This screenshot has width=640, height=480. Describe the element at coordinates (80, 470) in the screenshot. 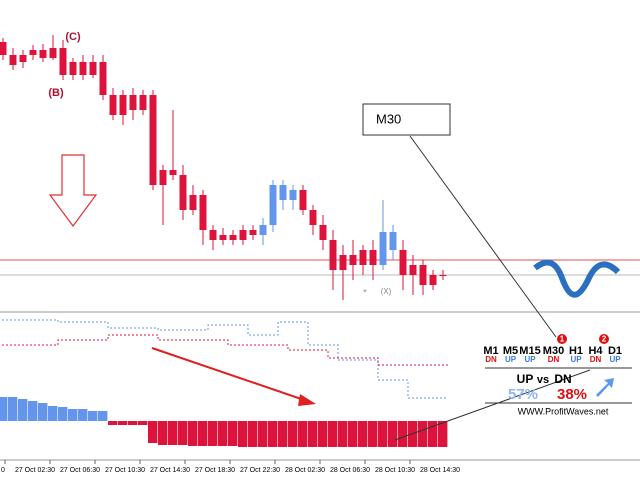

I see `x-tick-label: 27 Oct 06:30` at that location.